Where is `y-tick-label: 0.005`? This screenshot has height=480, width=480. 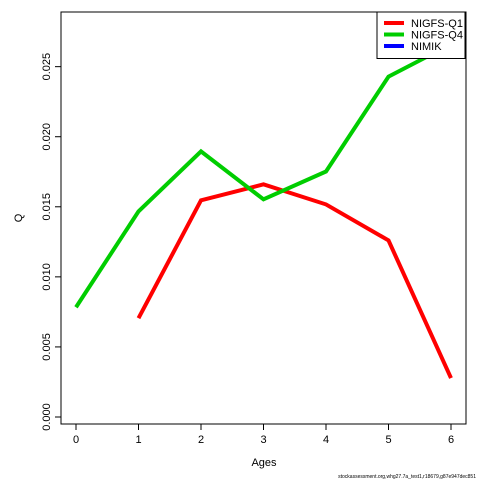 y-tick-label: 0.005 is located at coordinates (47, 347).